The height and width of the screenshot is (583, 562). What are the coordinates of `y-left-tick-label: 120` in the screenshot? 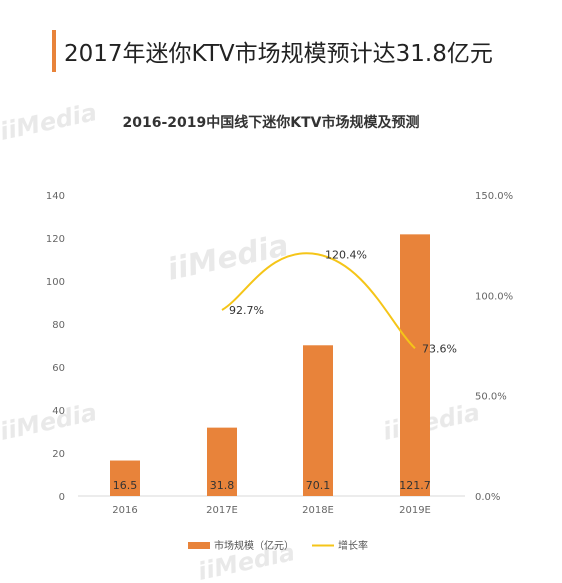 It's located at (55, 239).